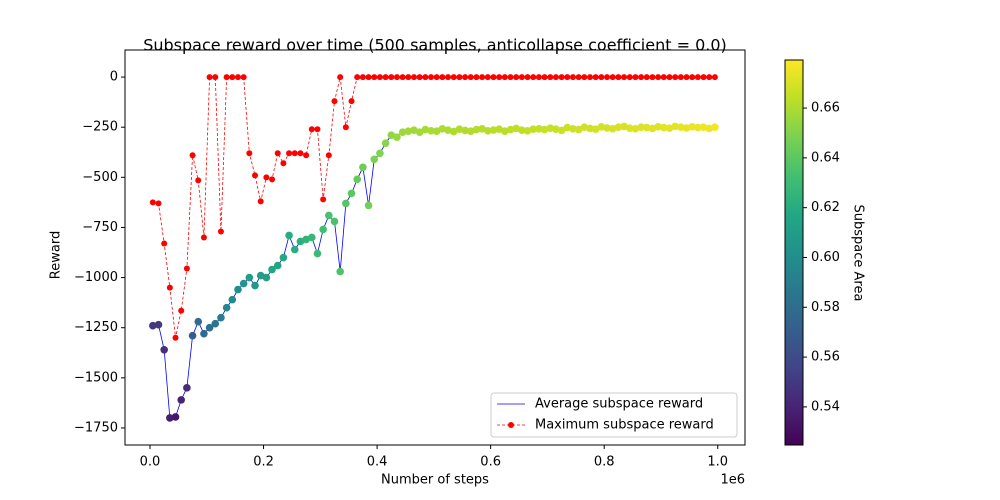  I want to click on x-tick-label: 0.0, so click(150, 462).